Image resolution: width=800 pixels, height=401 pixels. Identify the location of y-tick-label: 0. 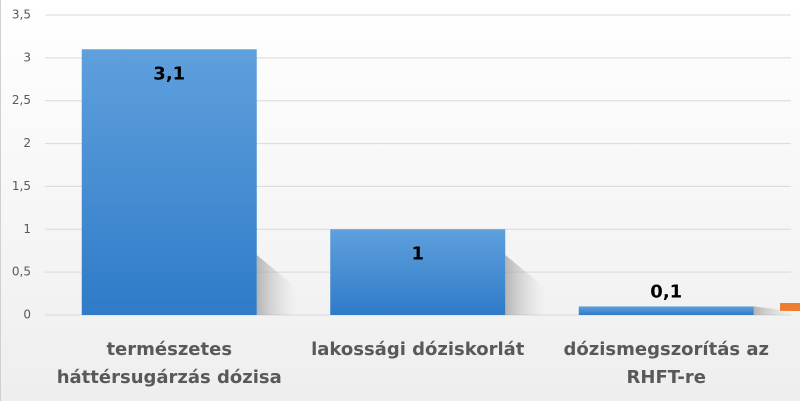
(27, 315).